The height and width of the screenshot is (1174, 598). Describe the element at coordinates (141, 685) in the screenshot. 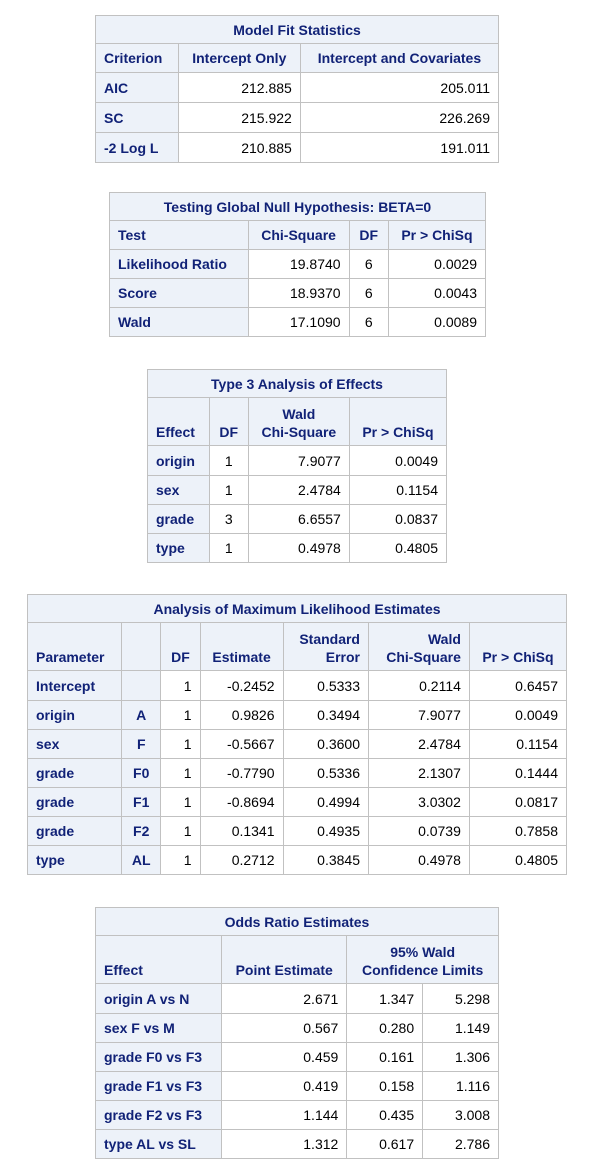

I see `row-header` at that location.